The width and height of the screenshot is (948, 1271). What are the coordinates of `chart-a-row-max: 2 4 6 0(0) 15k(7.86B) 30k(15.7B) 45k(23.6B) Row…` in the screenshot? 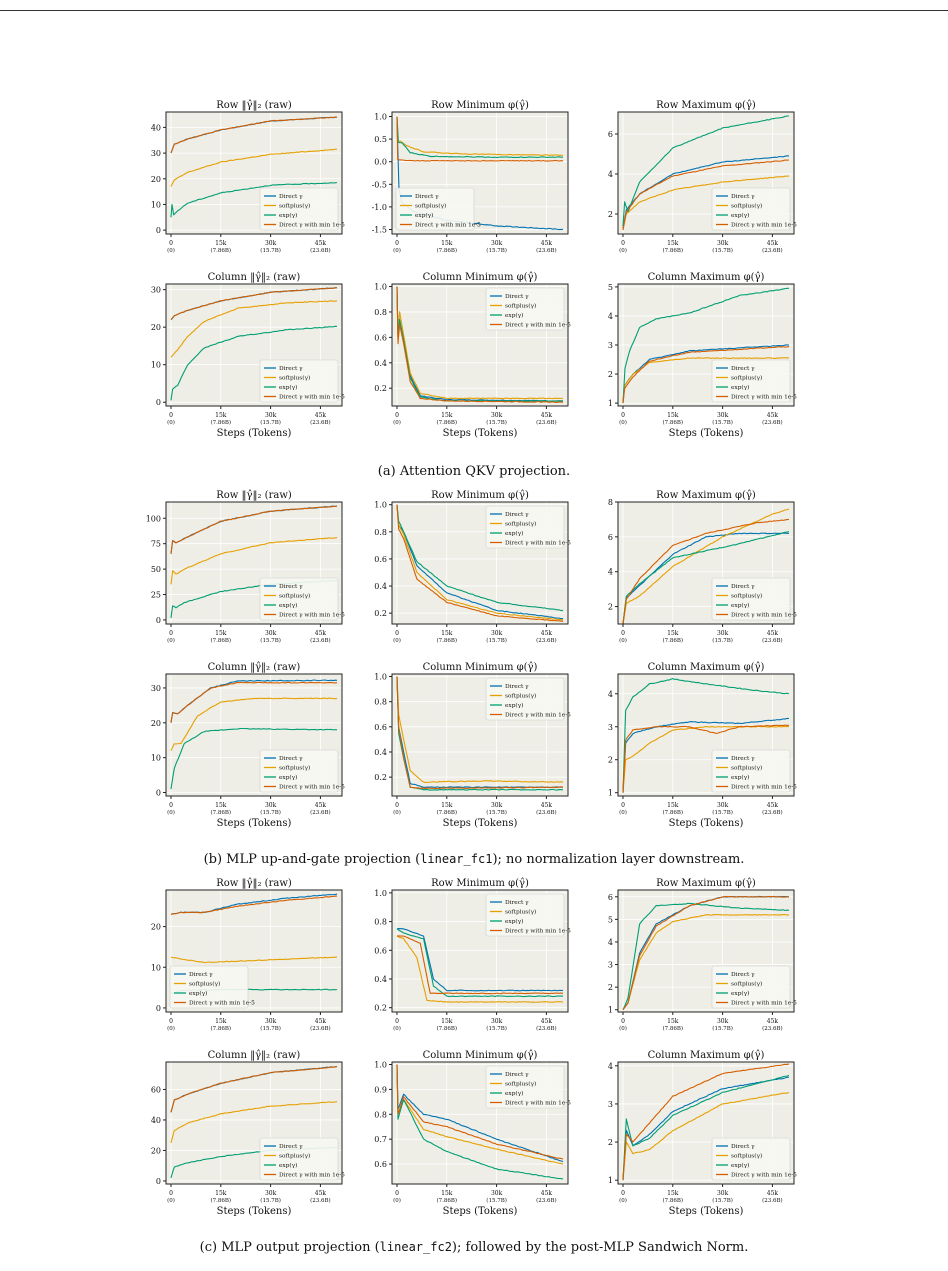 It's located at (702, 177).